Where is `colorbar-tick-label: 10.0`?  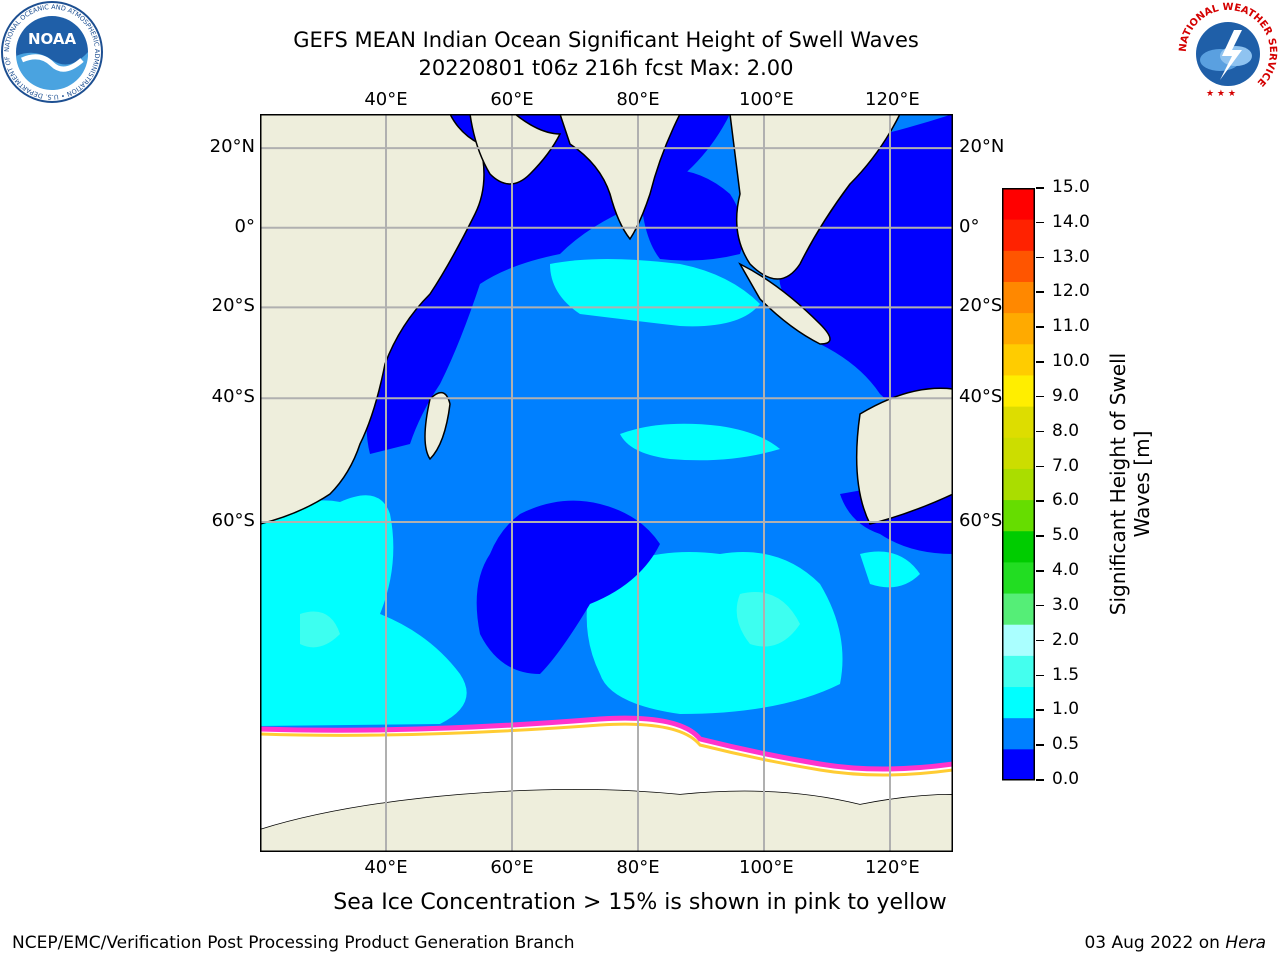
colorbar-tick-label: 10.0 is located at coordinates (1071, 361).